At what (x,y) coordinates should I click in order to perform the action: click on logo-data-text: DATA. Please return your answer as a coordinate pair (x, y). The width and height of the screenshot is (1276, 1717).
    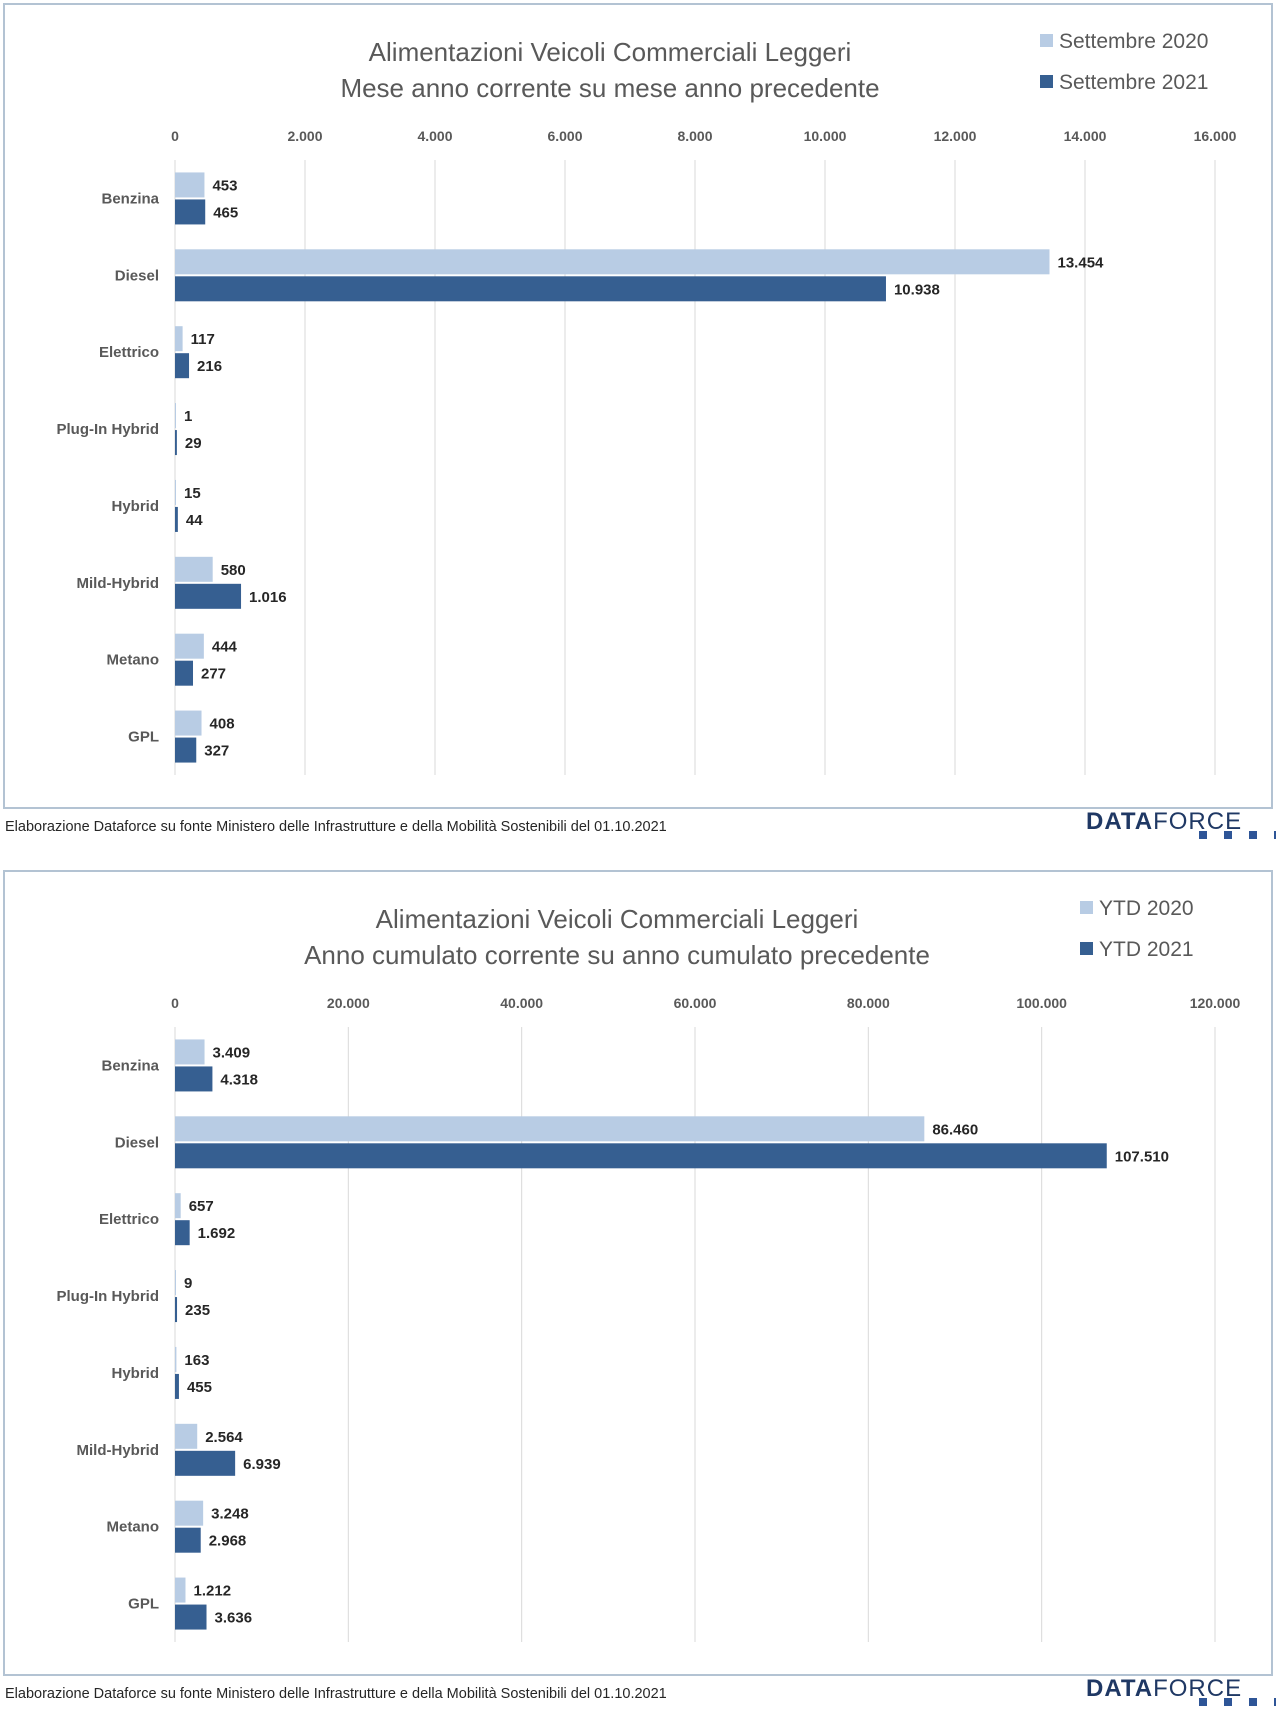
    Looking at the image, I should click on (1120, 821).